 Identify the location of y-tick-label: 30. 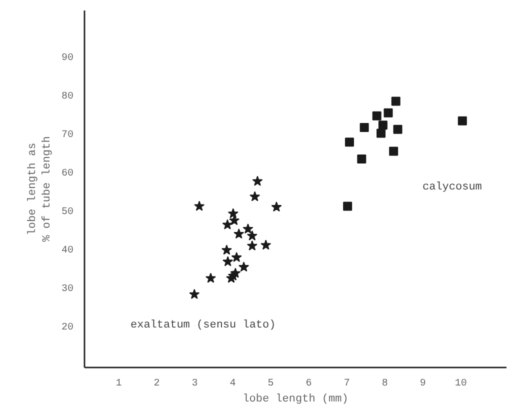
(68, 289).